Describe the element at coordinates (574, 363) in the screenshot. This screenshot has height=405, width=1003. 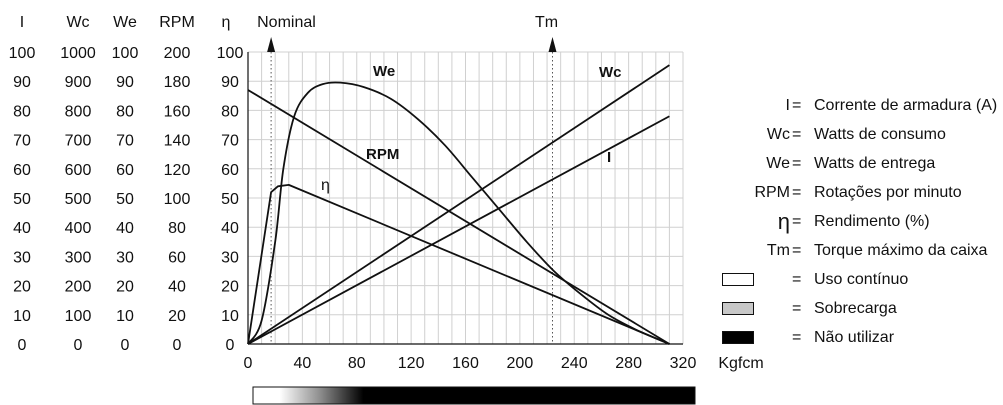
I see `x-tick-label: 240` at that location.